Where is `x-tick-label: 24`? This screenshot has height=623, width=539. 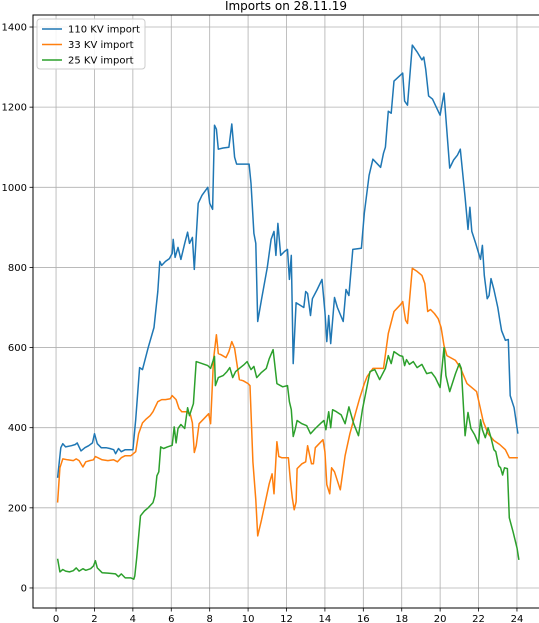
x-tick-label: 24 is located at coordinates (517, 618).